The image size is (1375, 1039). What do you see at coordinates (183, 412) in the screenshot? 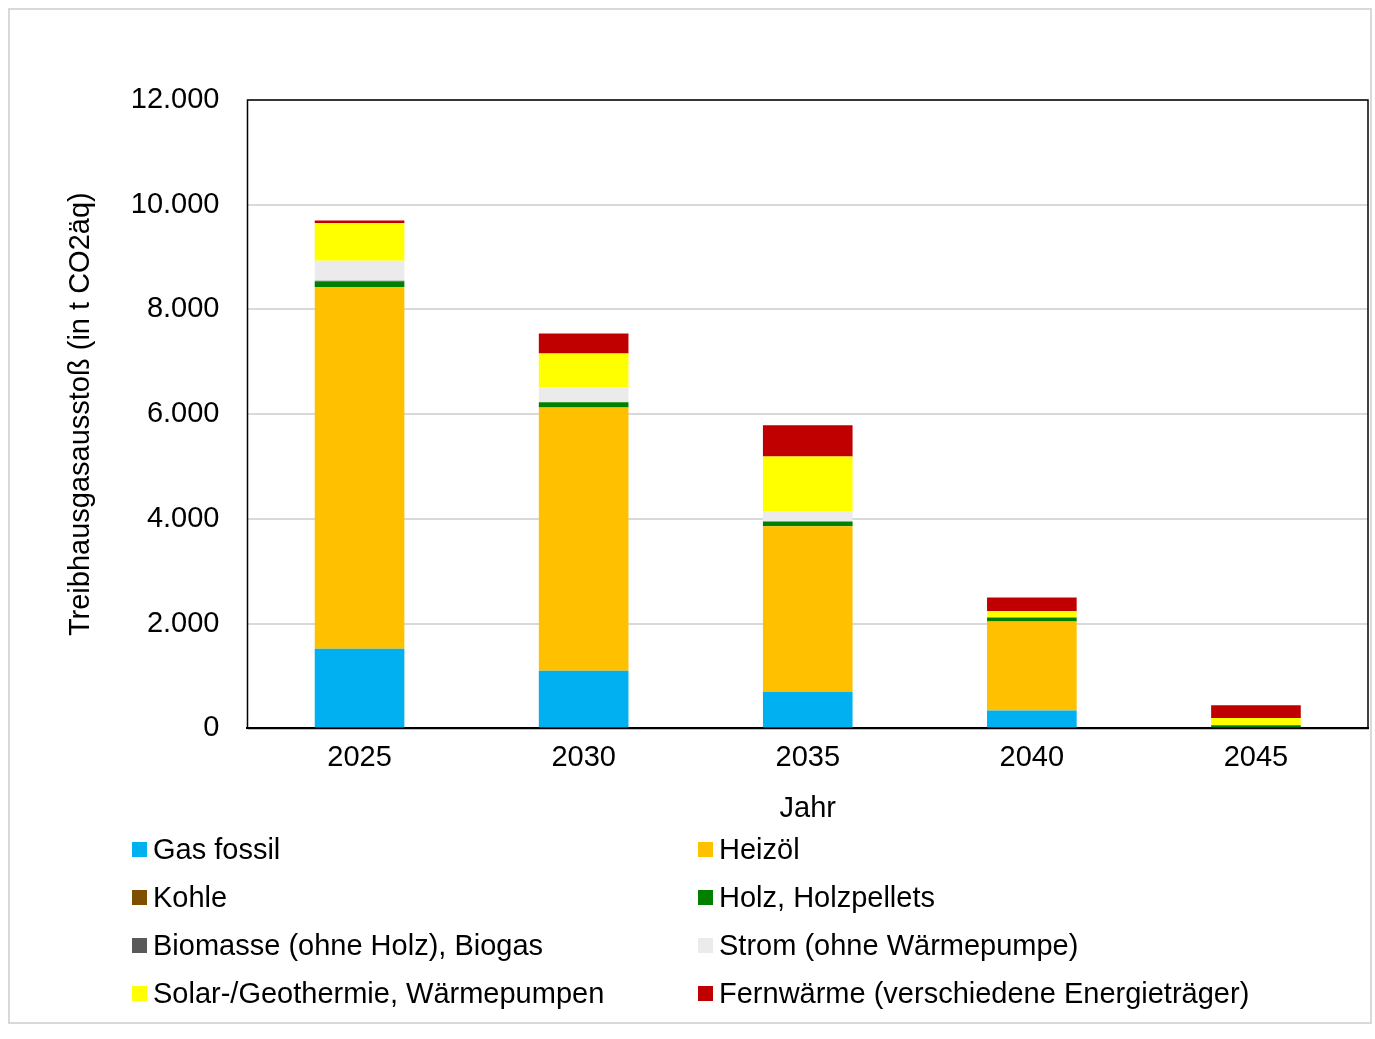
I see `y-tick-label: 6.000` at bounding box center [183, 412].